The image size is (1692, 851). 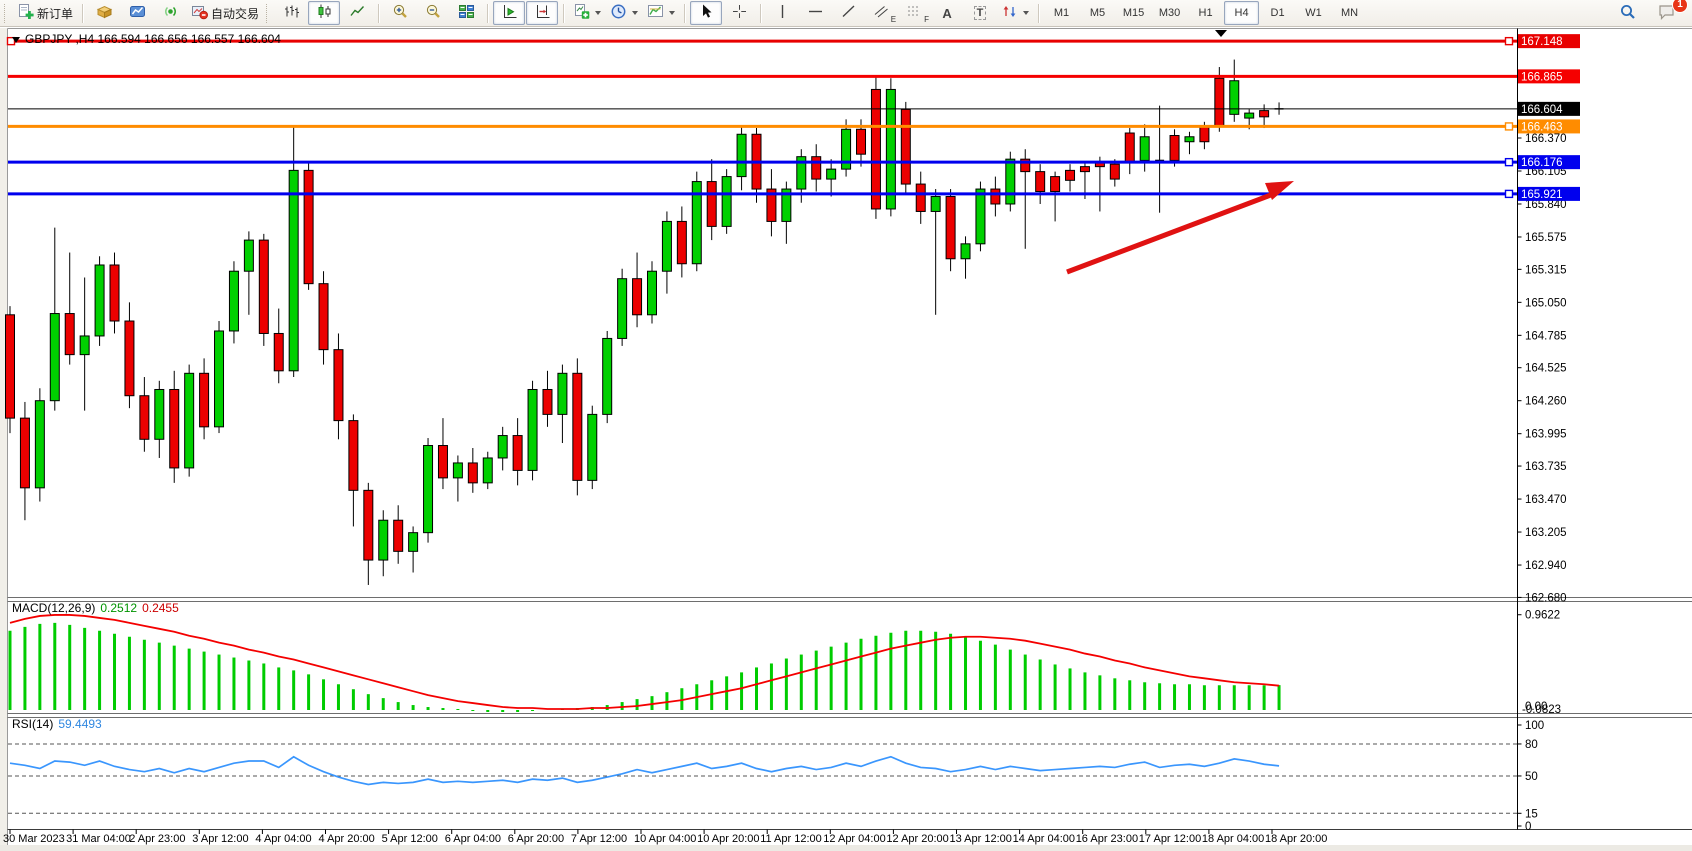 I want to click on vertical-line-tool-button, so click(x=782, y=13).